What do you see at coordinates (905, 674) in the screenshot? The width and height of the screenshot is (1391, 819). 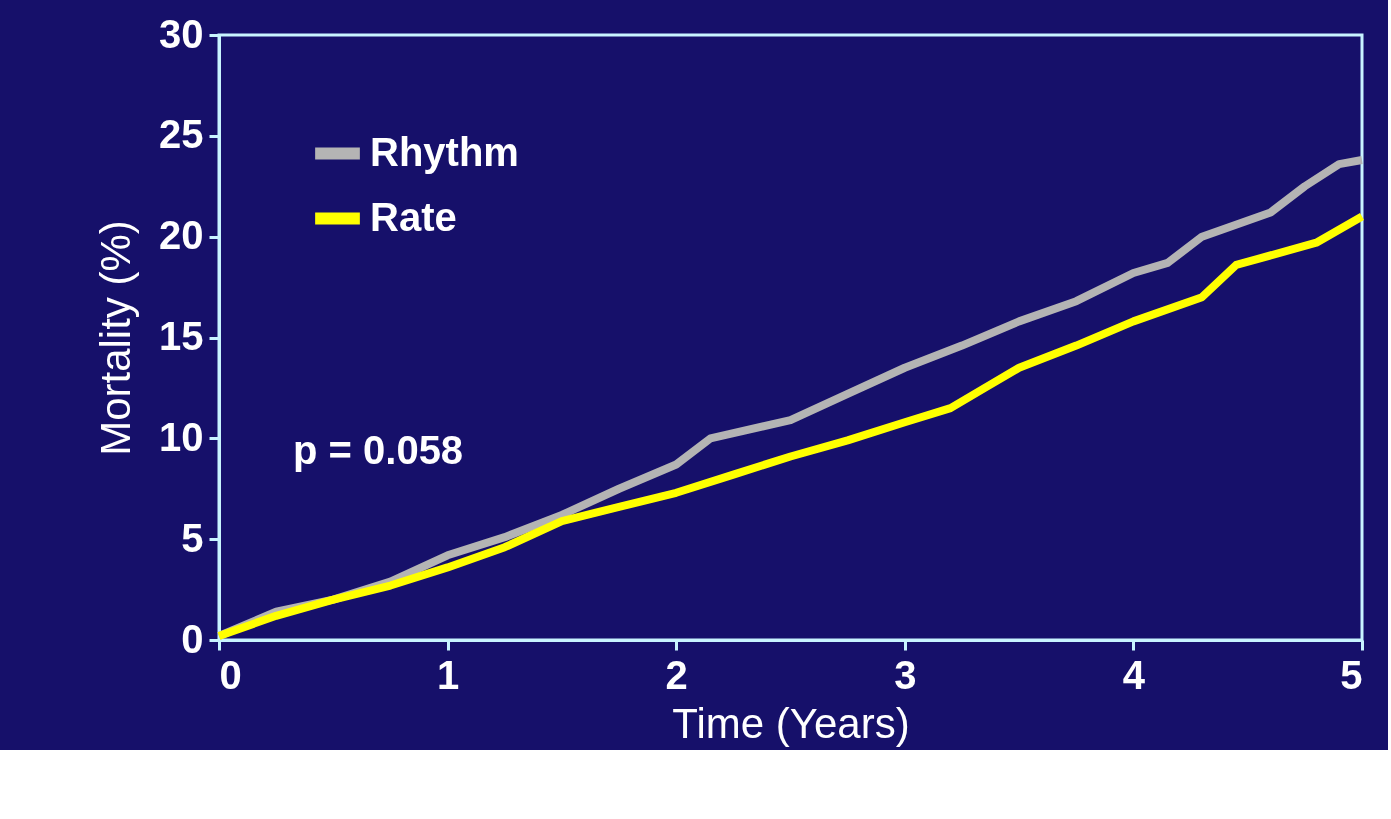 I see `x-tick-label: 3` at bounding box center [905, 674].